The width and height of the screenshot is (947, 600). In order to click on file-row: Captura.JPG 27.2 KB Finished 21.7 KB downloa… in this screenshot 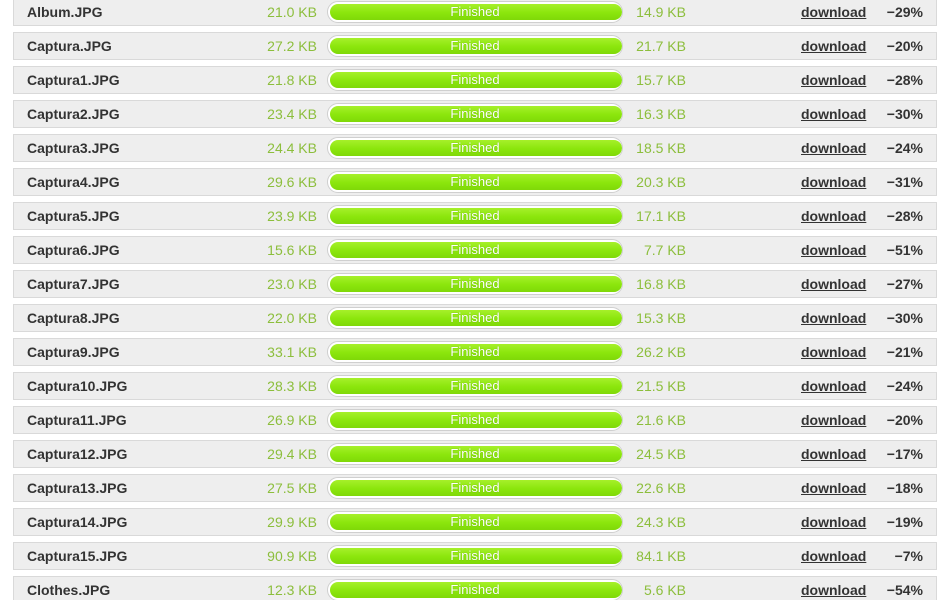, I will do `click(475, 46)`.